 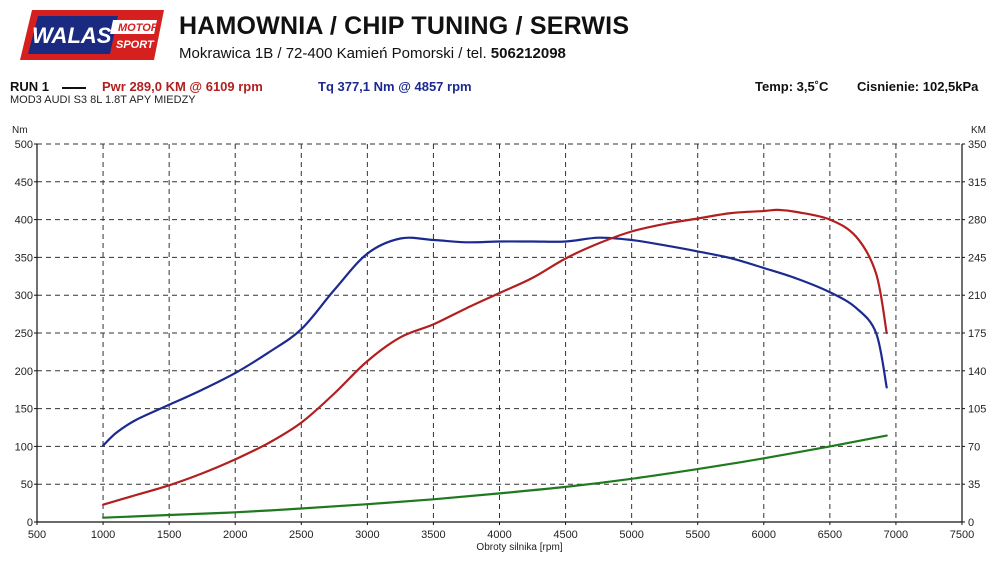 What do you see at coordinates (20, 130) in the screenshot?
I see `y-left-axis-label: Nm` at bounding box center [20, 130].